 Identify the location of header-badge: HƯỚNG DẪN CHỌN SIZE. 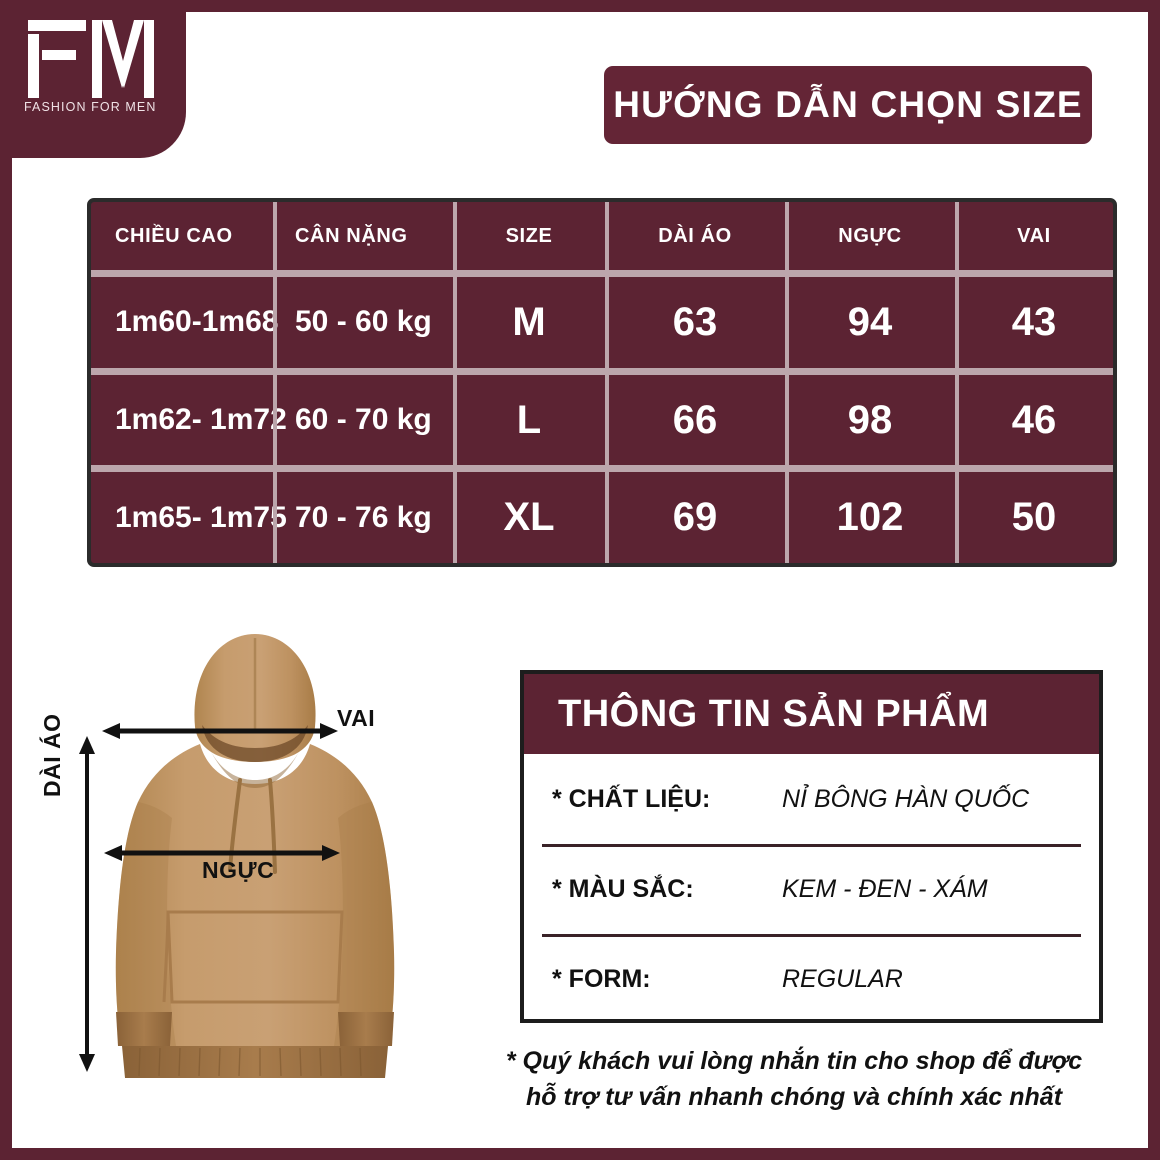
(848, 105).